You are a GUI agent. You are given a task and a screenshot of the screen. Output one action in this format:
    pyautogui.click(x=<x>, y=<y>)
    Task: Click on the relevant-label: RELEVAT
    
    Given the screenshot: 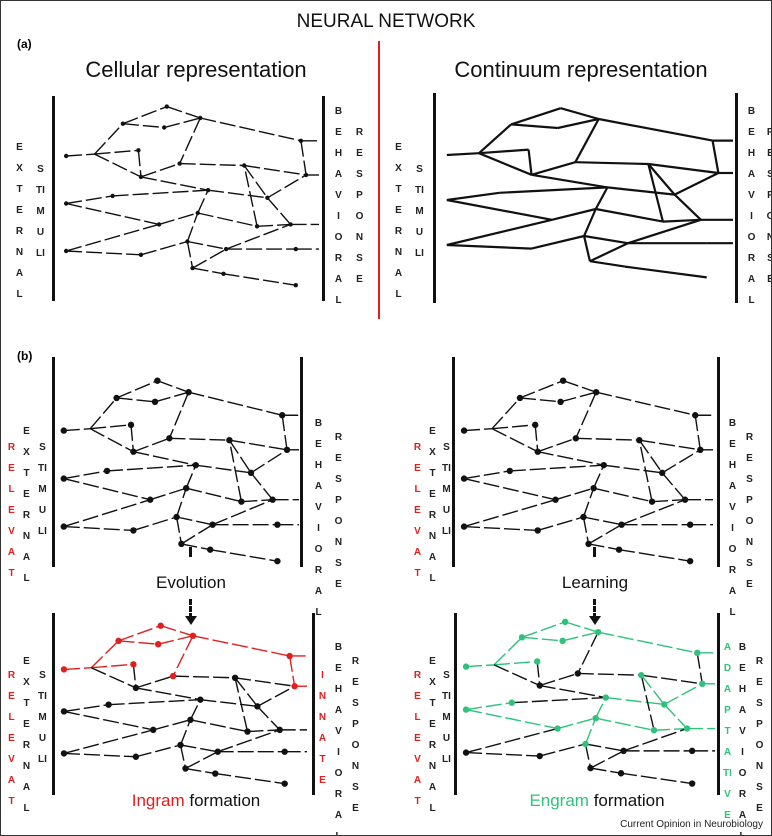 What is the action you would take?
    pyautogui.click(x=417, y=738)
    